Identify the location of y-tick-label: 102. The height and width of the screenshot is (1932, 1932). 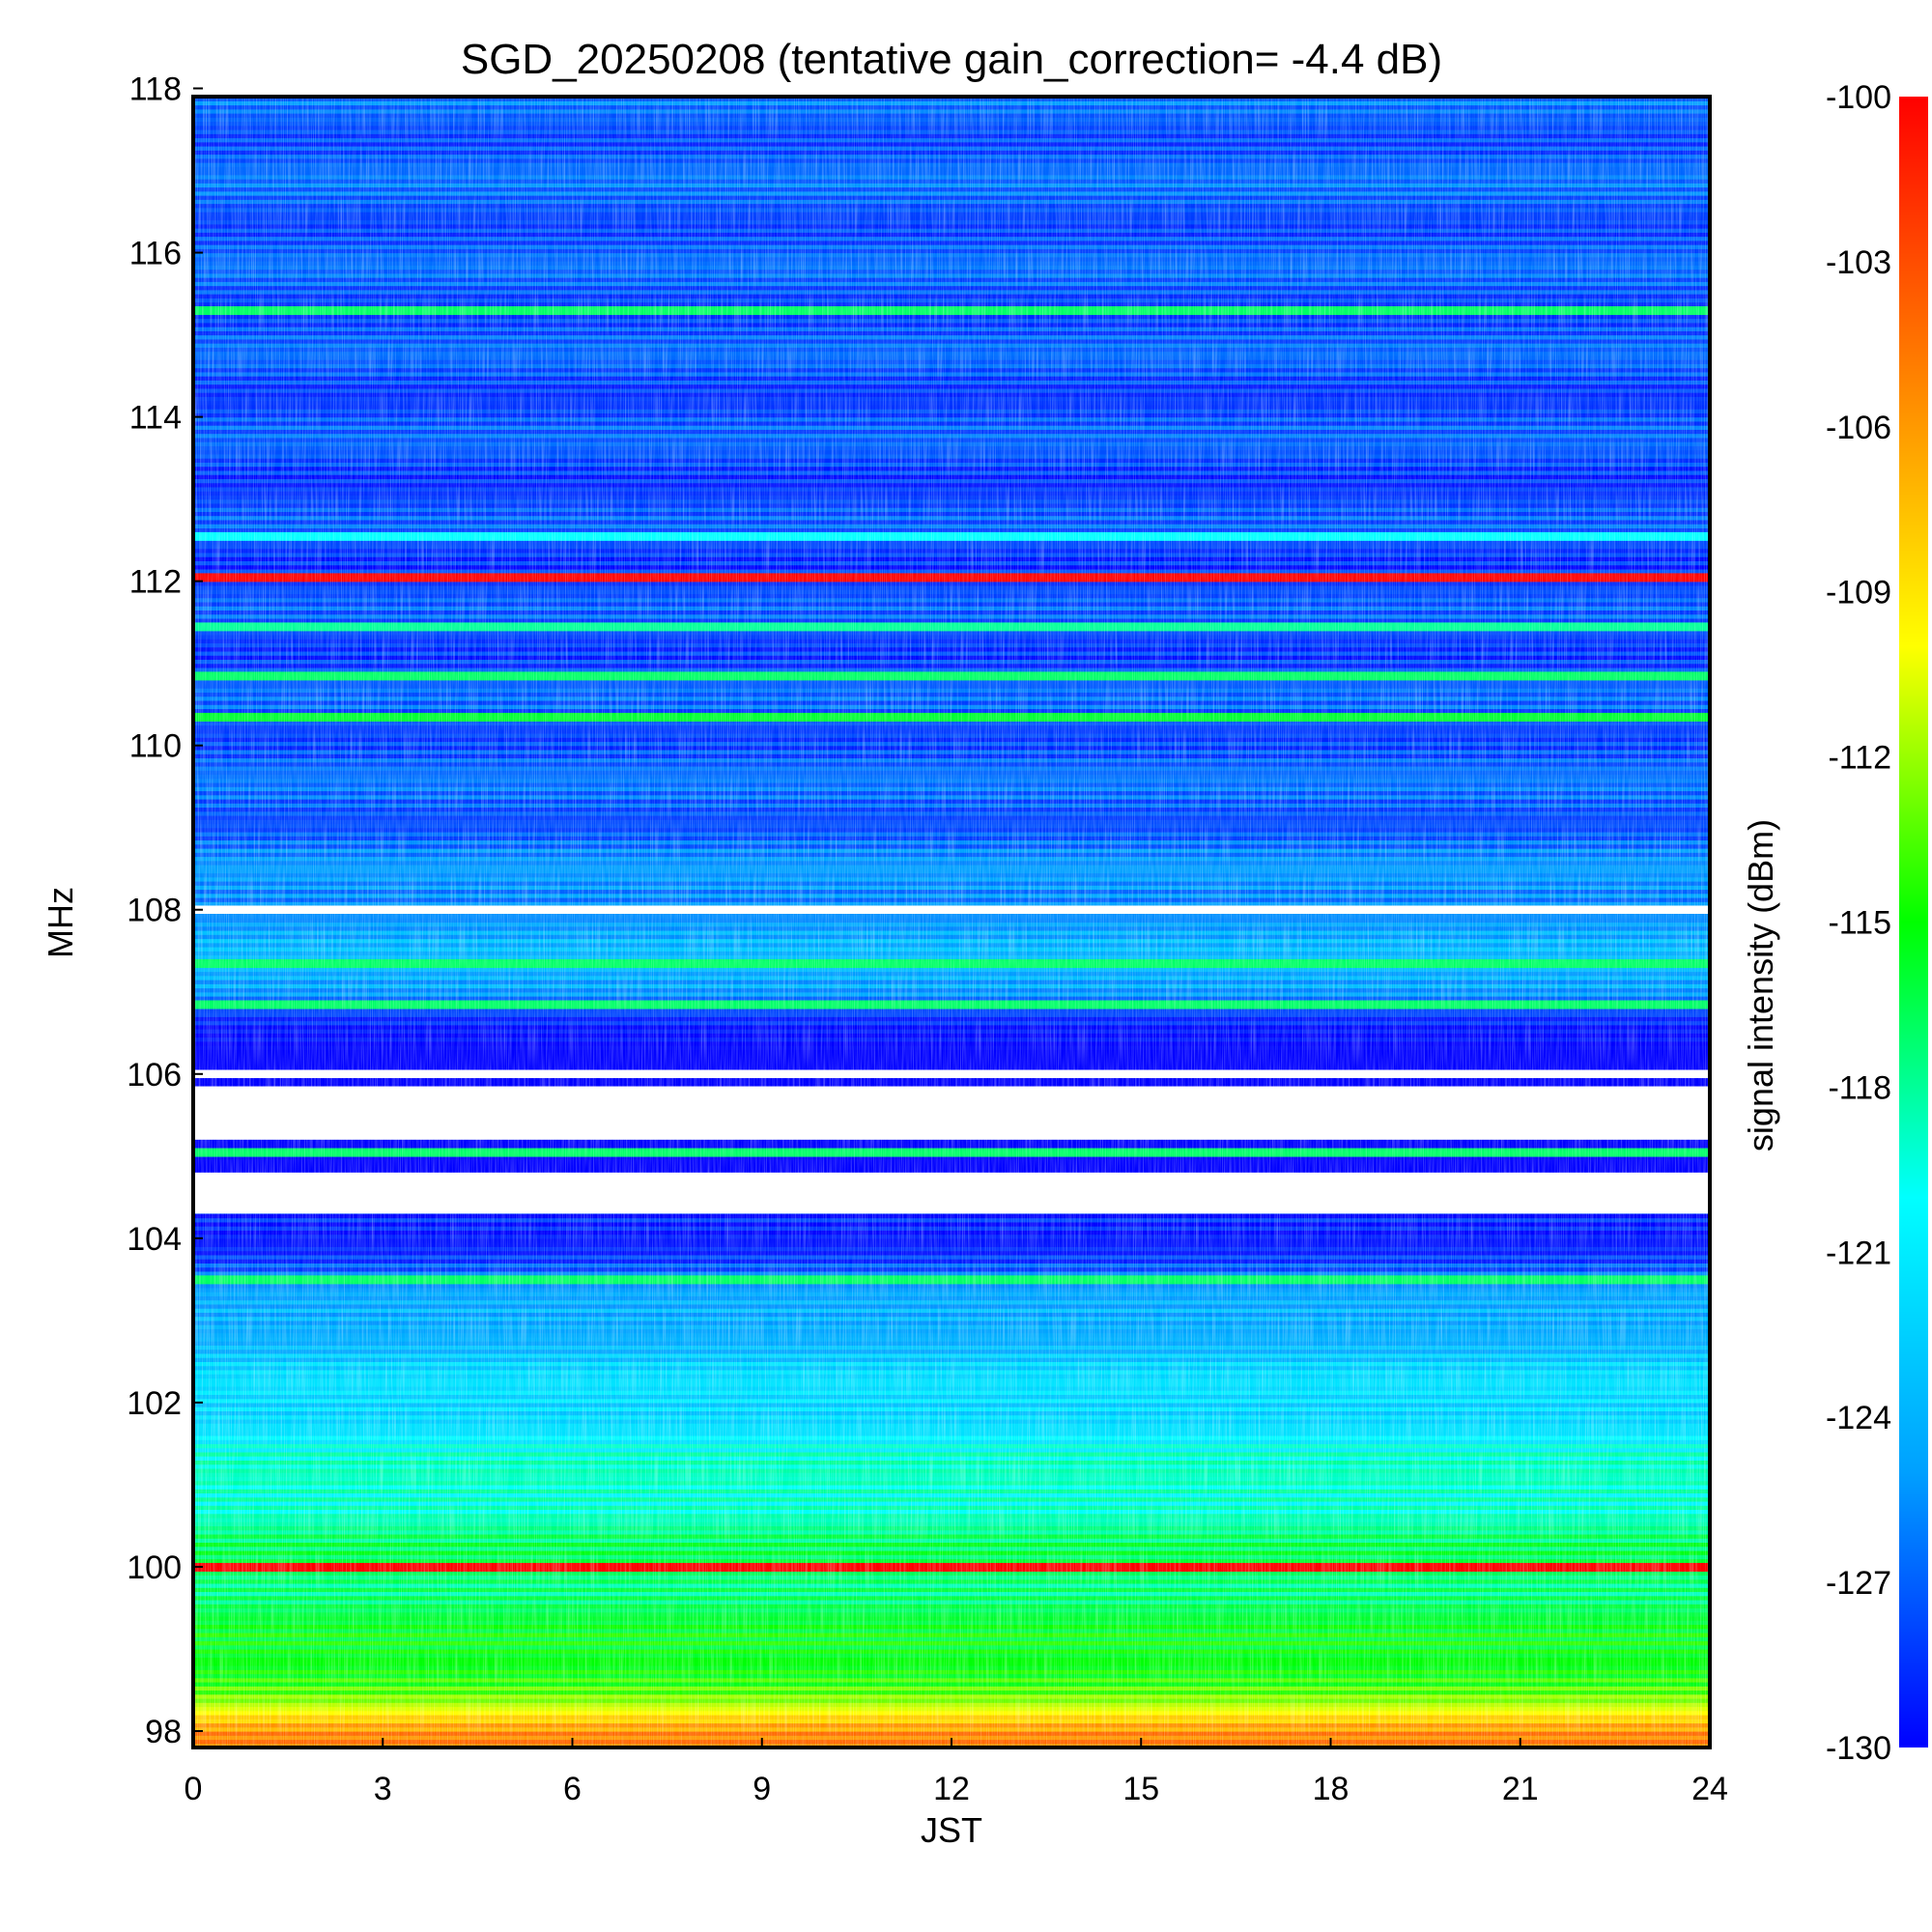
(154, 1403).